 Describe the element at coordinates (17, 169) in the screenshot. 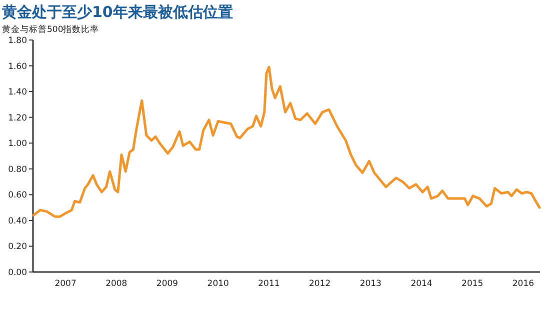

I see `y-tick-label: 0.80` at that location.